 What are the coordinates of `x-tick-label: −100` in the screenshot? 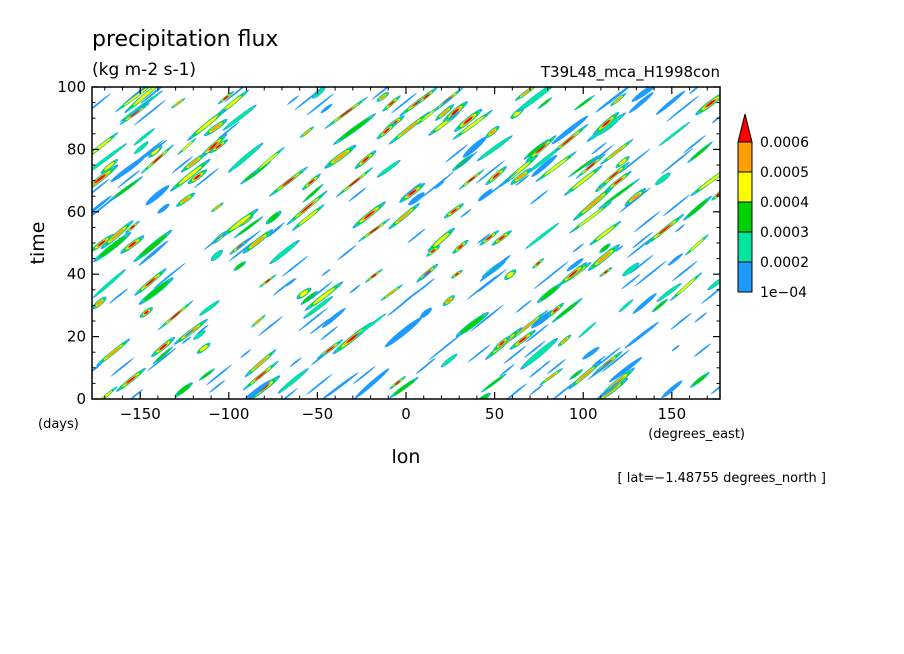 It's located at (228, 414).